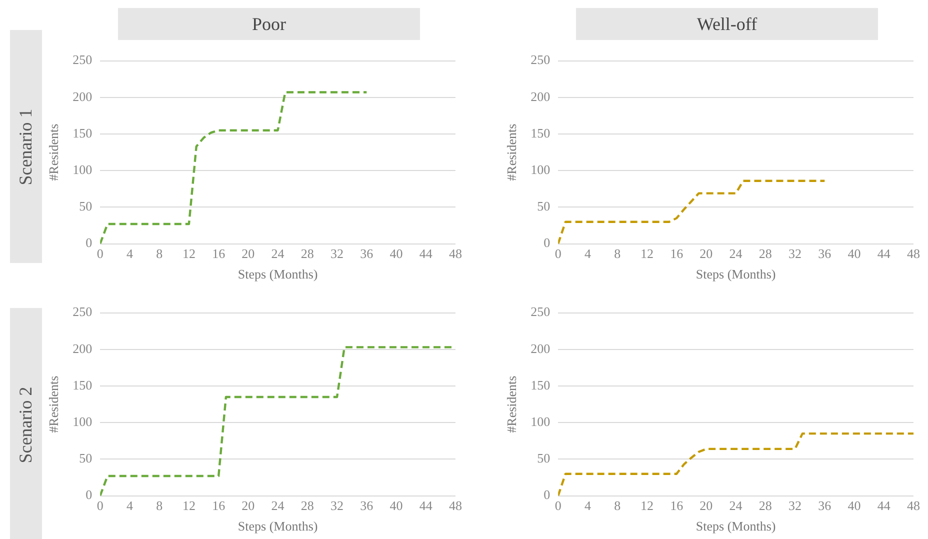 The image size is (928, 539). I want to click on text: Scenario 1, so click(26, 146).